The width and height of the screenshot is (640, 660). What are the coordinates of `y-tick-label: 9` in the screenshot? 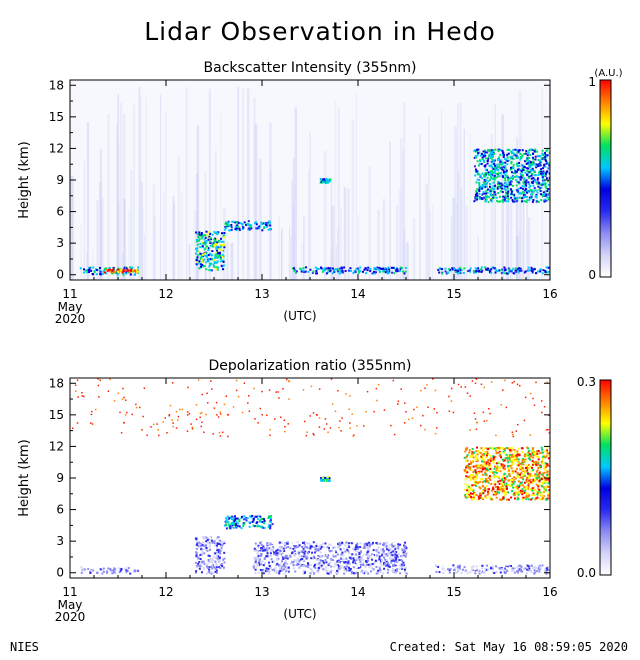 It's located at (60, 478).